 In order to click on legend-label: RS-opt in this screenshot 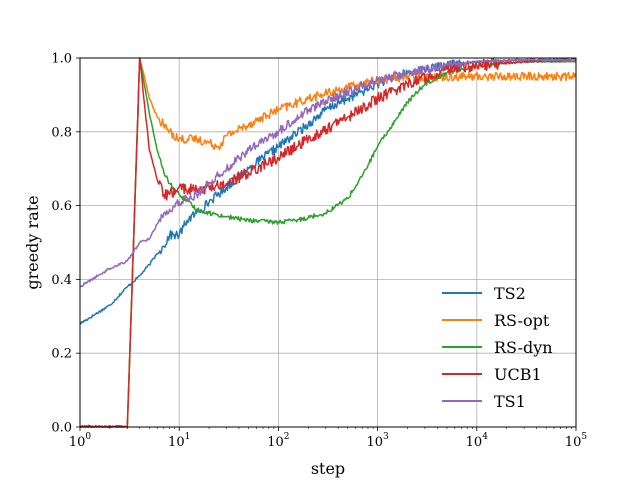, I will do `click(522, 320)`.